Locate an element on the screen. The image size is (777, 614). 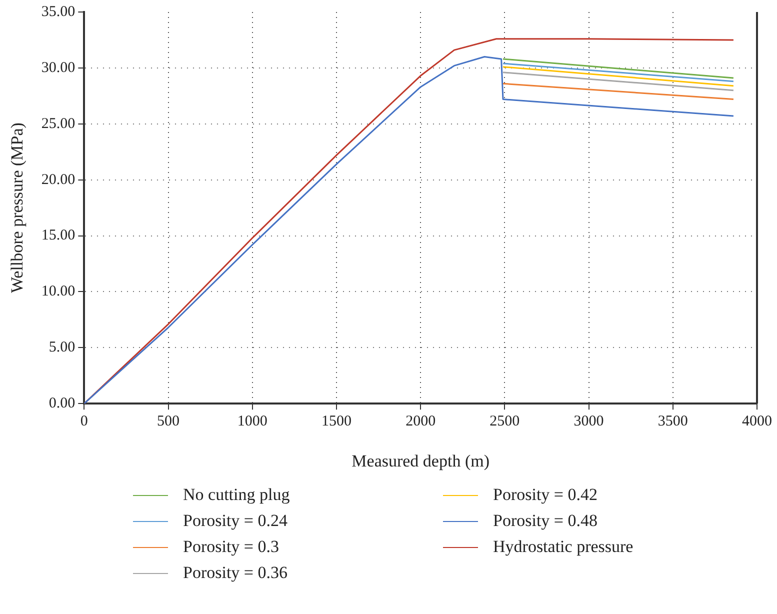
y-tick-label: 15.00 is located at coordinates (58, 236).